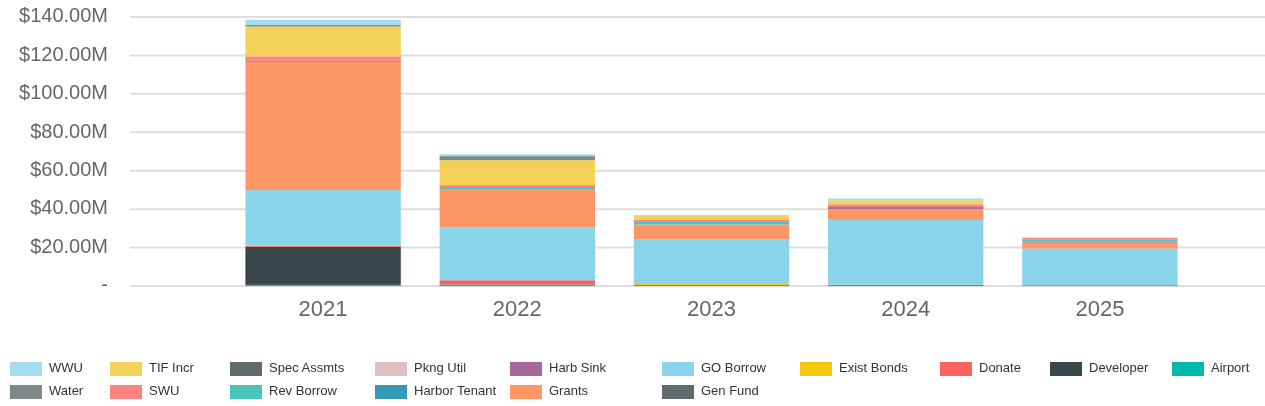 The width and height of the screenshot is (1265, 406). I want to click on x-tick-label: 2024, so click(906, 308).